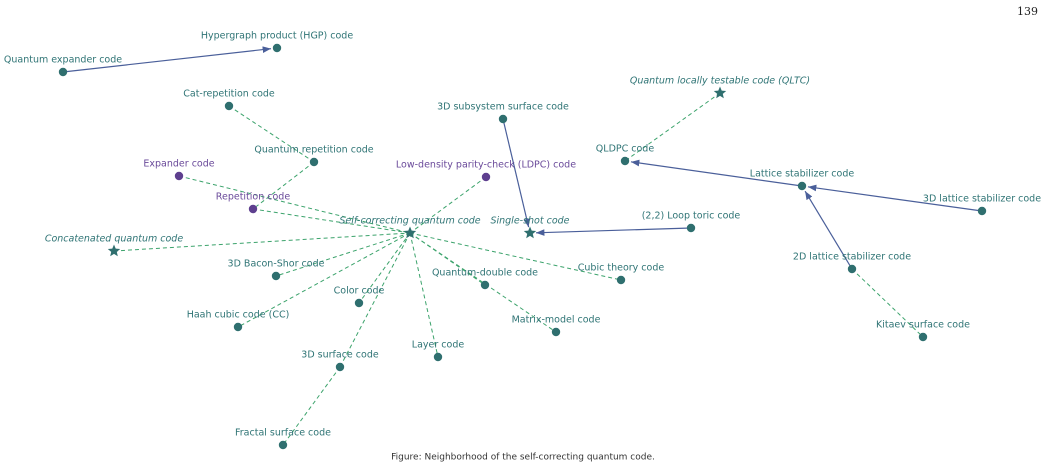 Image resolution: width=1046 pixels, height=464 pixels. What do you see at coordinates (621, 268) in the screenshot?
I see `node-label: Cubic theory code` at bounding box center [621, 268].